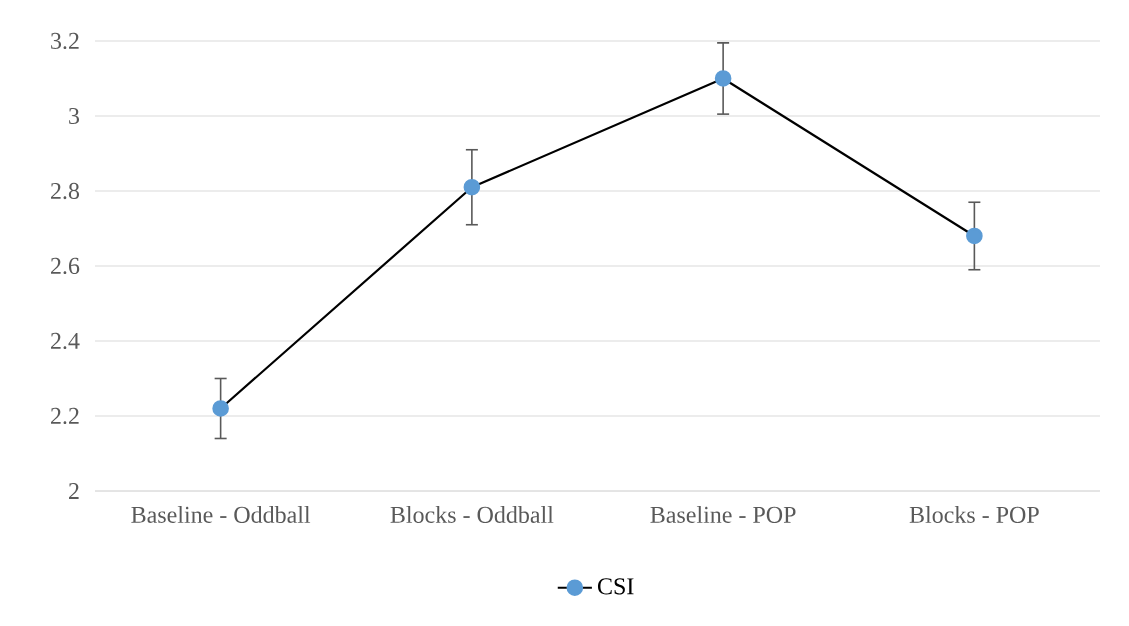 The height and width of the screenshot is (626, 1129). What do you see at coordinates (221, 514) in the screenshot?
I see `x-tick-label: Baseline - Oddball` at bounding box center [221, 514].